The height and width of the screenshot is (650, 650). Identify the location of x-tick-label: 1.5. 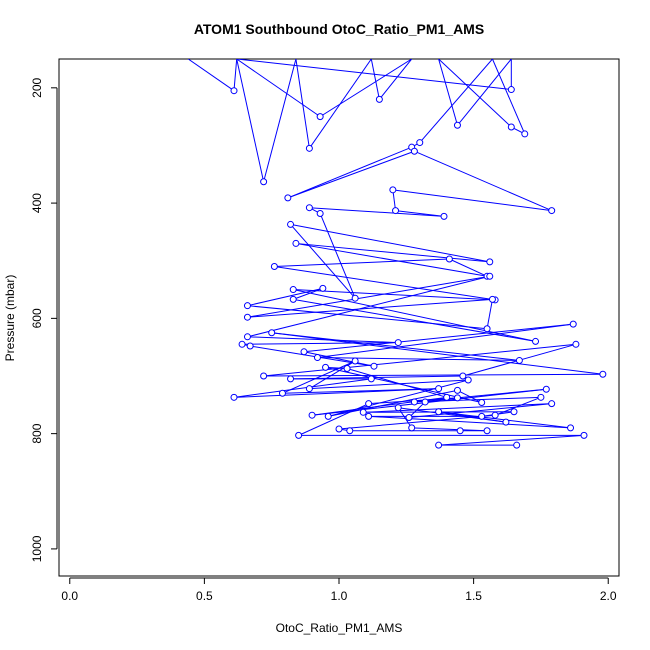
(473, 596).